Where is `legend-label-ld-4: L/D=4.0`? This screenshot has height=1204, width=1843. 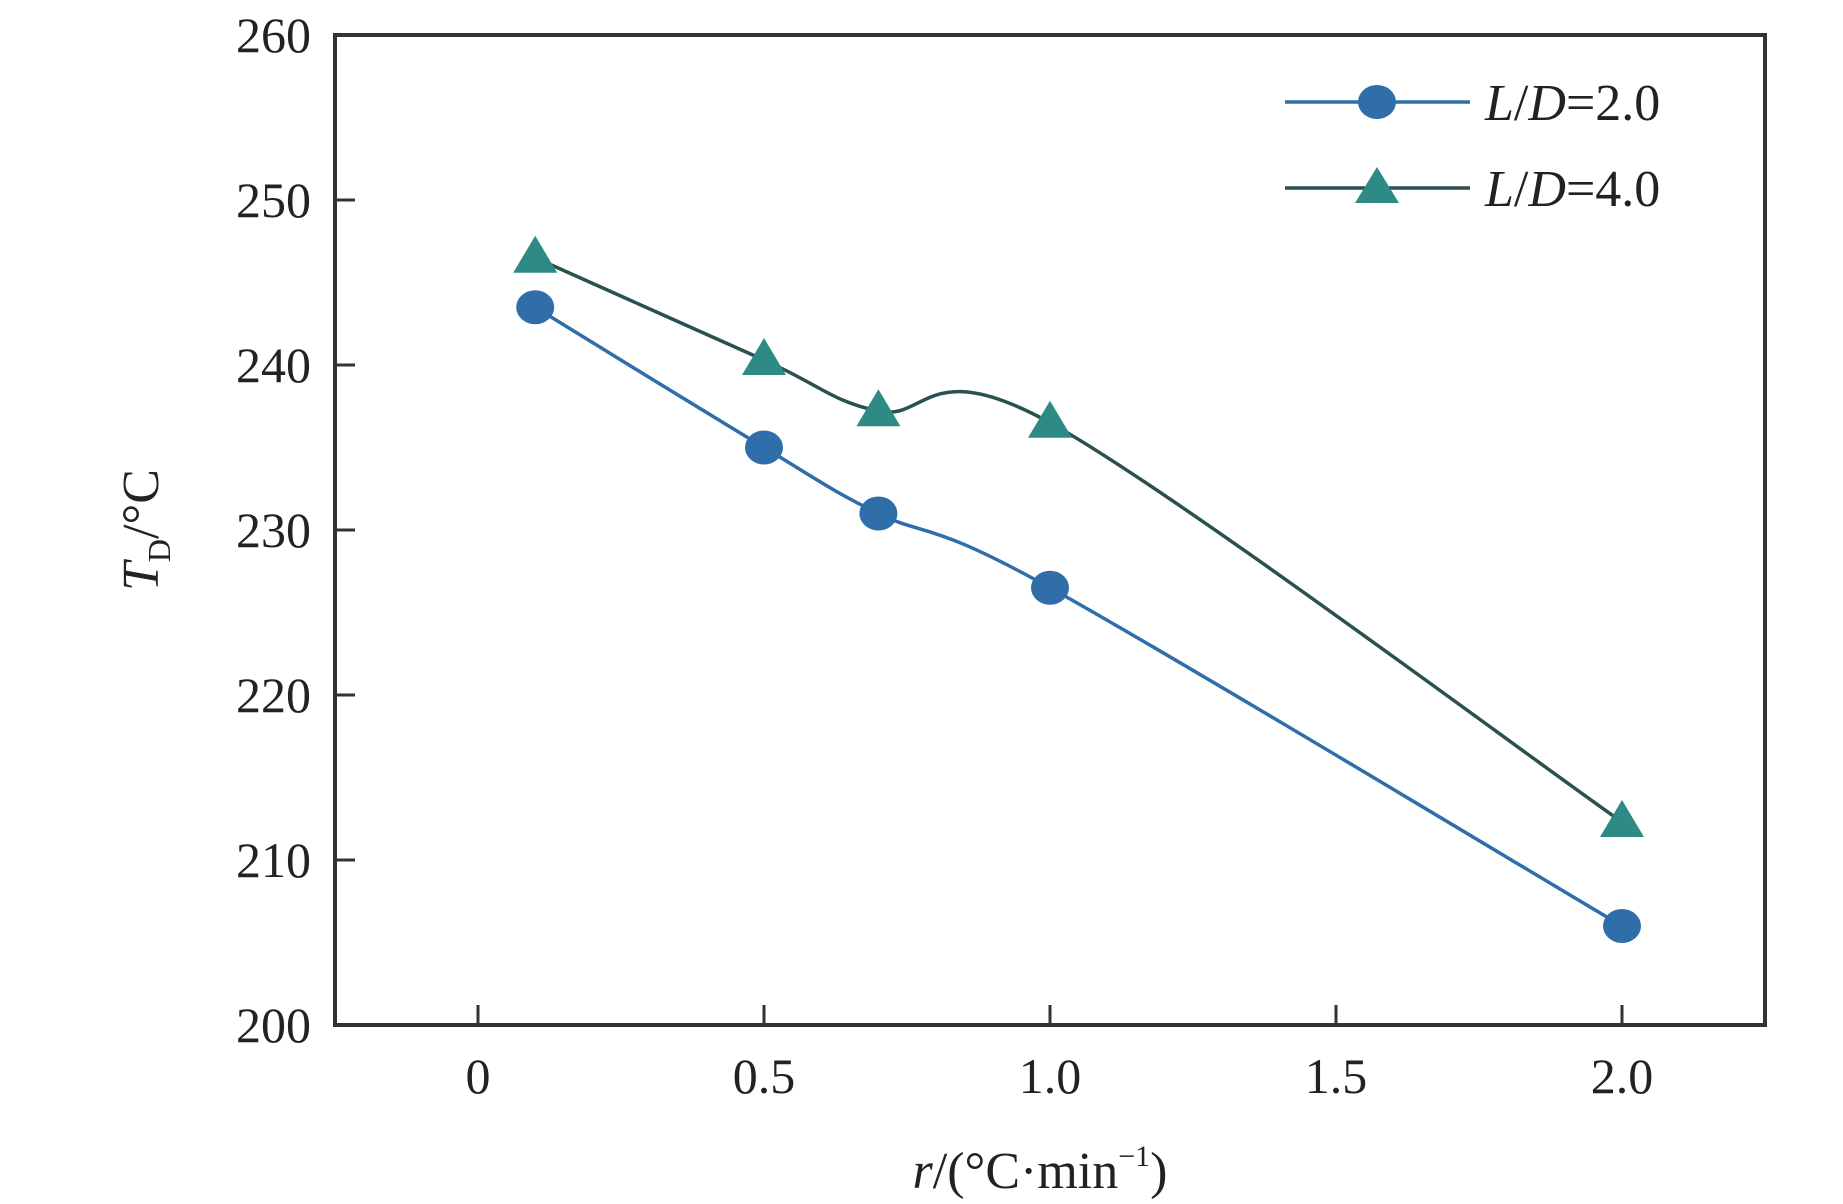 legend-label-ld-4: L/D=4.0 is located at coordinates (1572, 189).